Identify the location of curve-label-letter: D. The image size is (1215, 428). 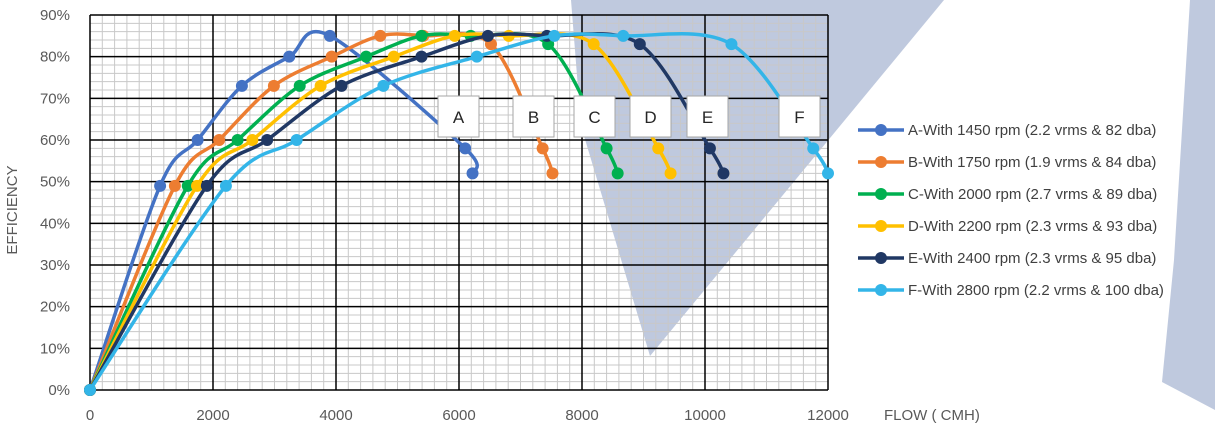
(650, 117).